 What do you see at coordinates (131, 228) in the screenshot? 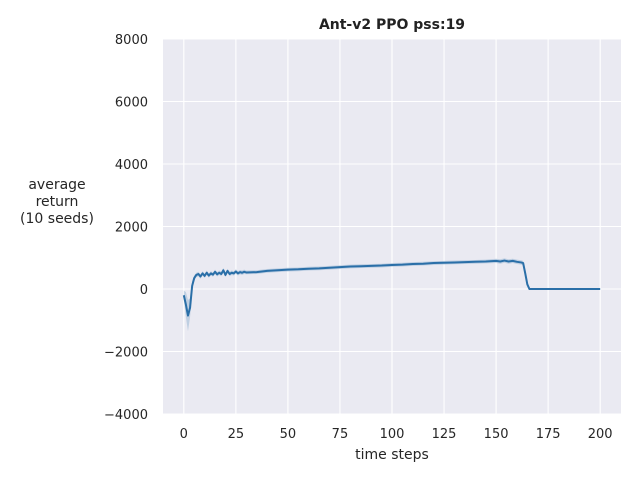
I see `y-tick-label: 2000` at bounding box center [131, 228].